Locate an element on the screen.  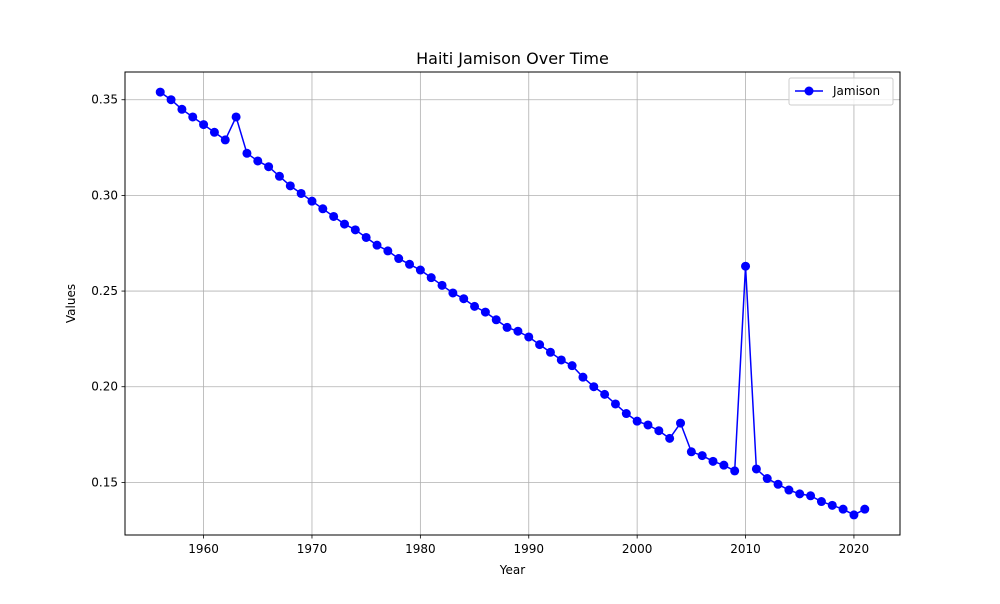
x-tick-label: 1980 is located at coordinates (420, 549).